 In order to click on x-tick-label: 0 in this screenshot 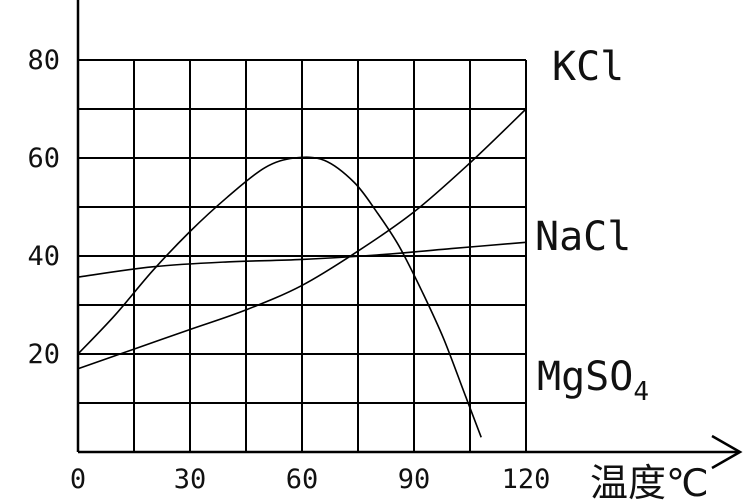, I will do `click(78, 479)`.